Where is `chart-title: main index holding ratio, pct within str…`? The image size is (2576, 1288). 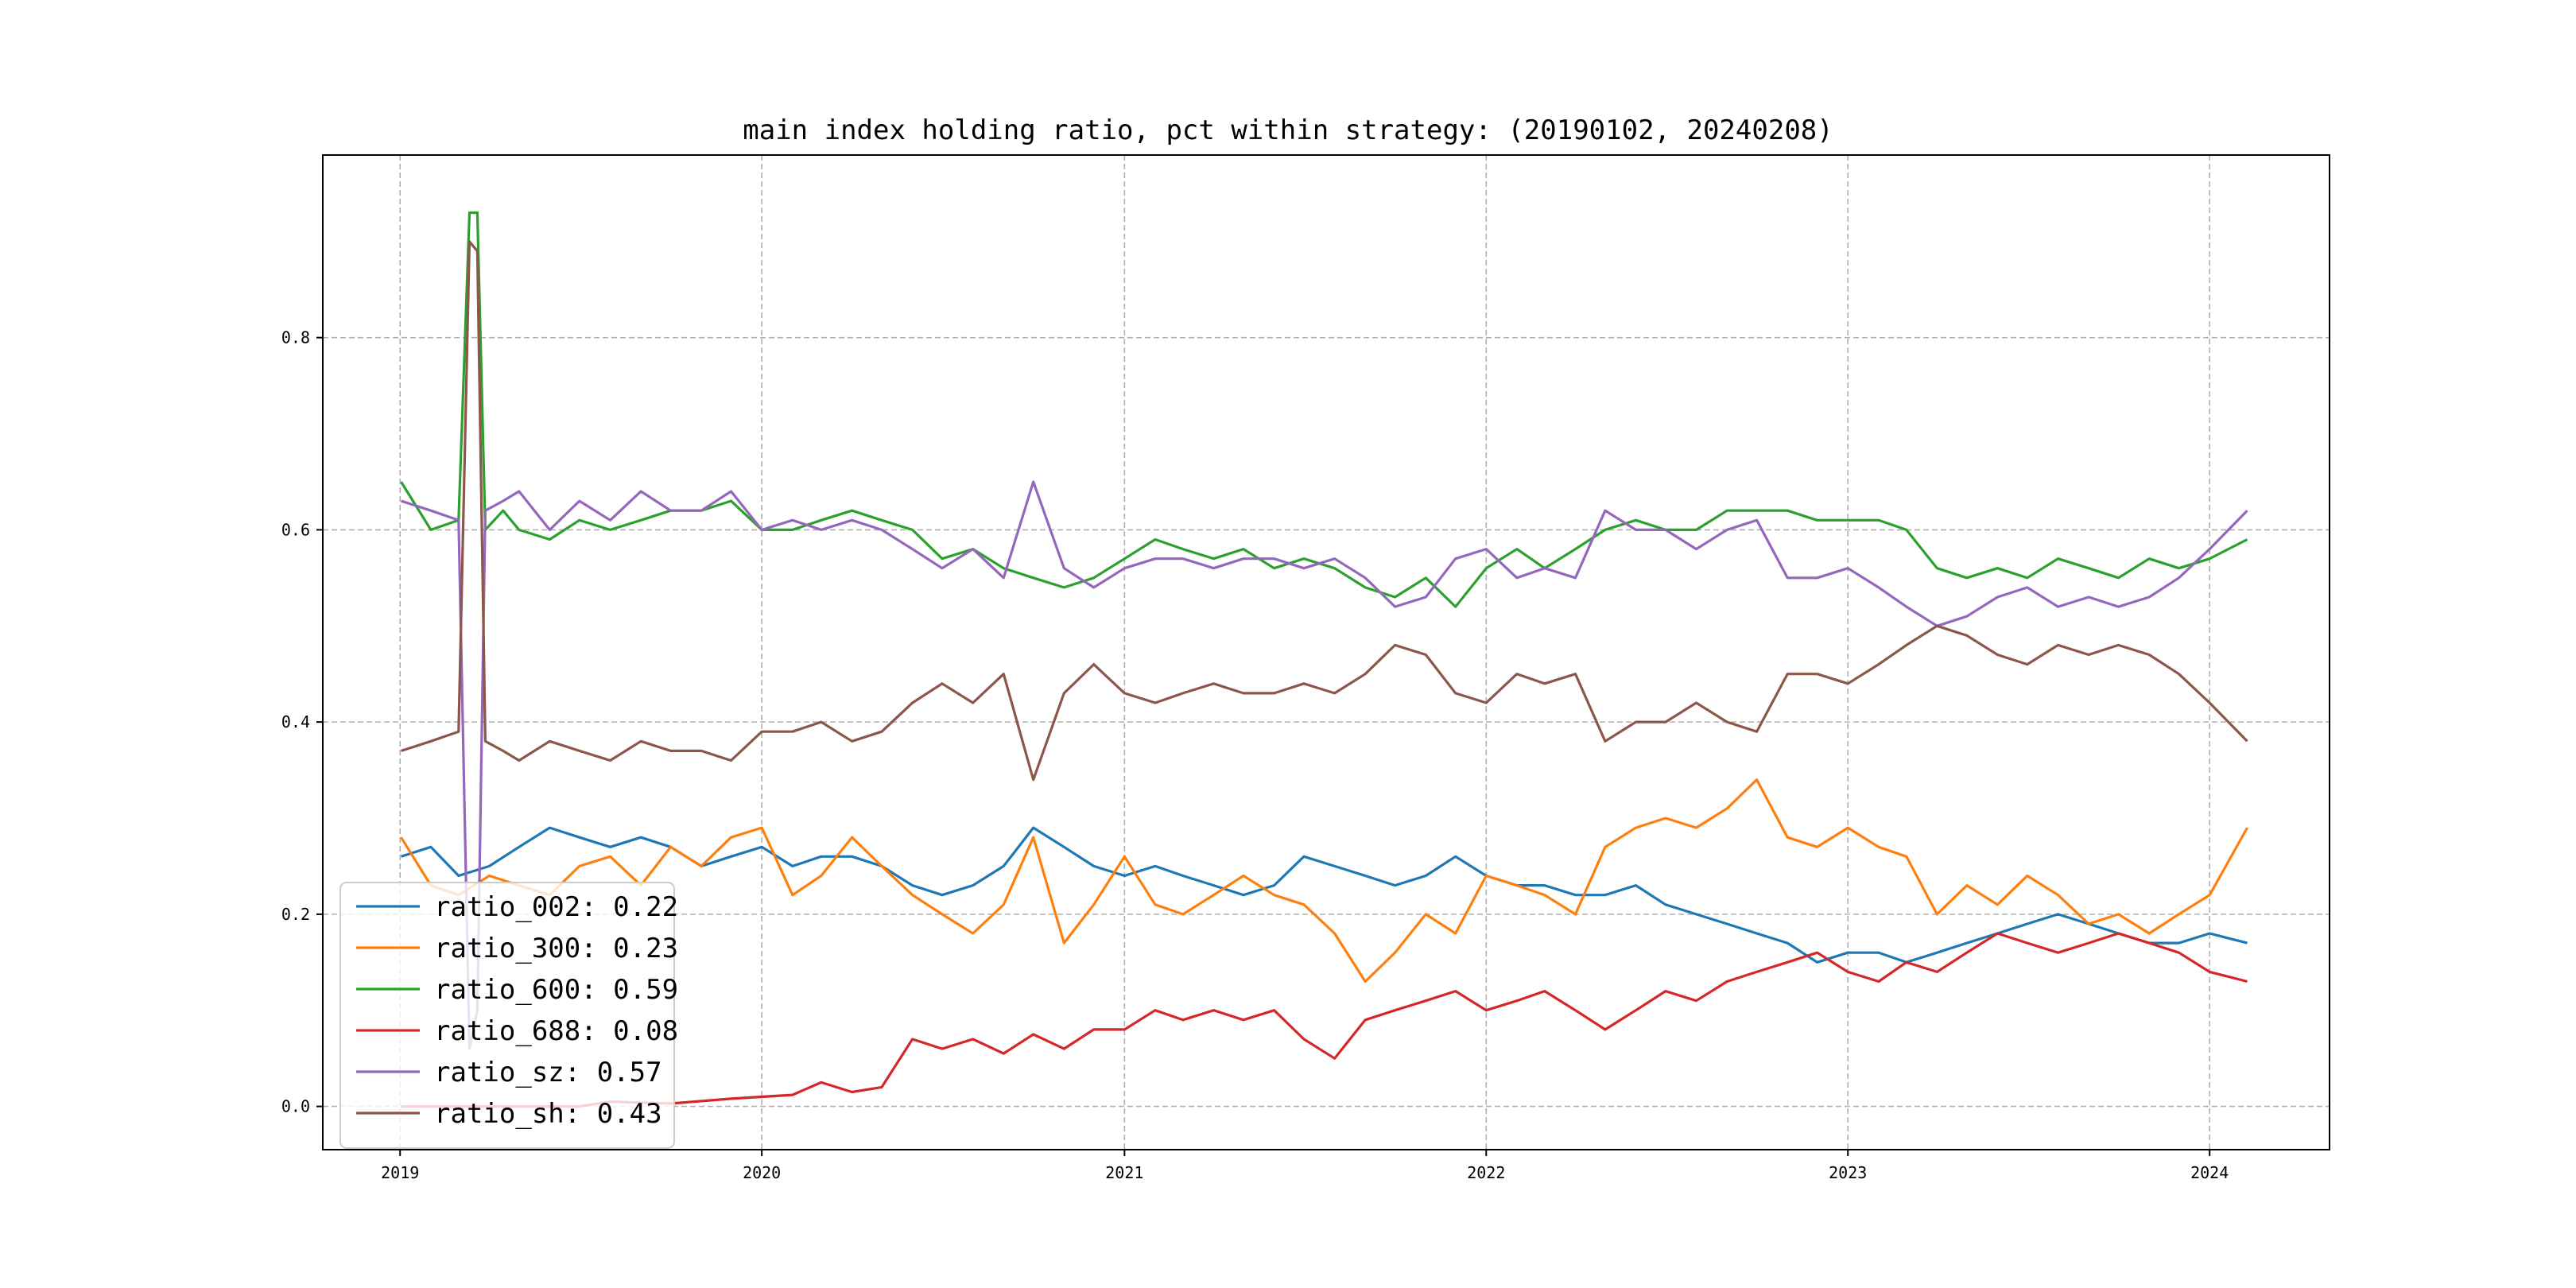 chart-title: main index holding ratio, pct within str… is located at coordinates (1288, 130).